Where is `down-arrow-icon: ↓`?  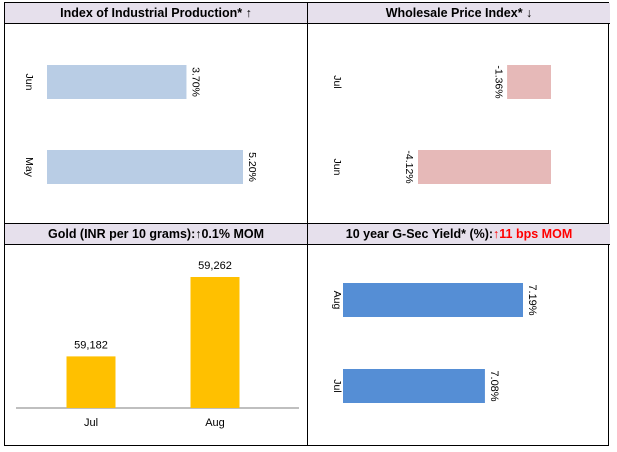 down-arrow-icon: ↓ is located at coordinates (529, 13).